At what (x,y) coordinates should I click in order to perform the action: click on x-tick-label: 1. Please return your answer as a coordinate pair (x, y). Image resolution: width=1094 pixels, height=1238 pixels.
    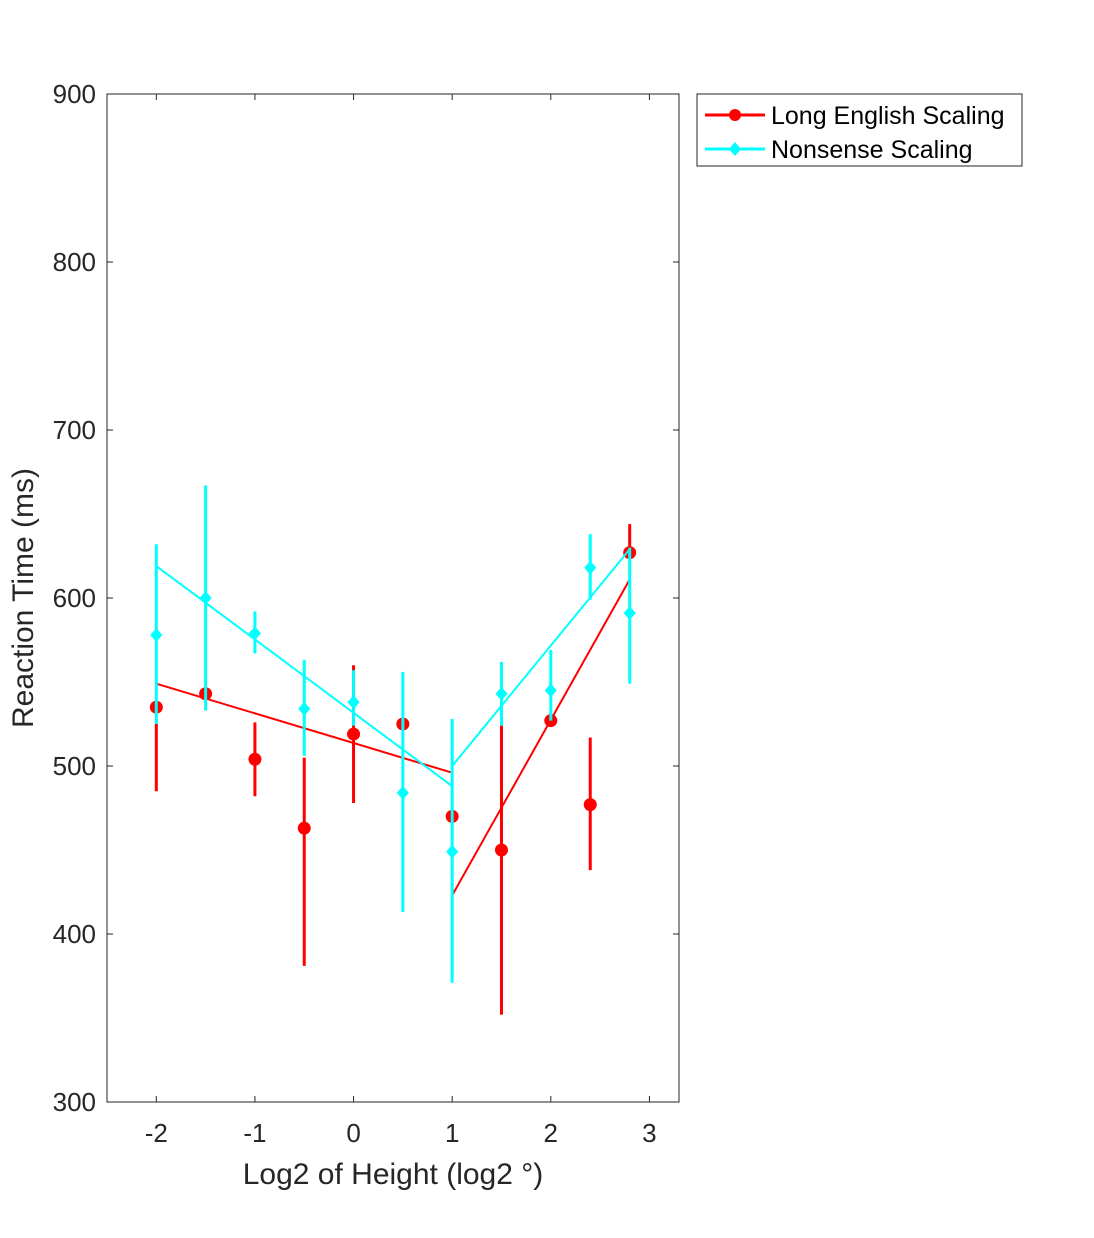
    Looking at the image, I should click on (452, 1133).